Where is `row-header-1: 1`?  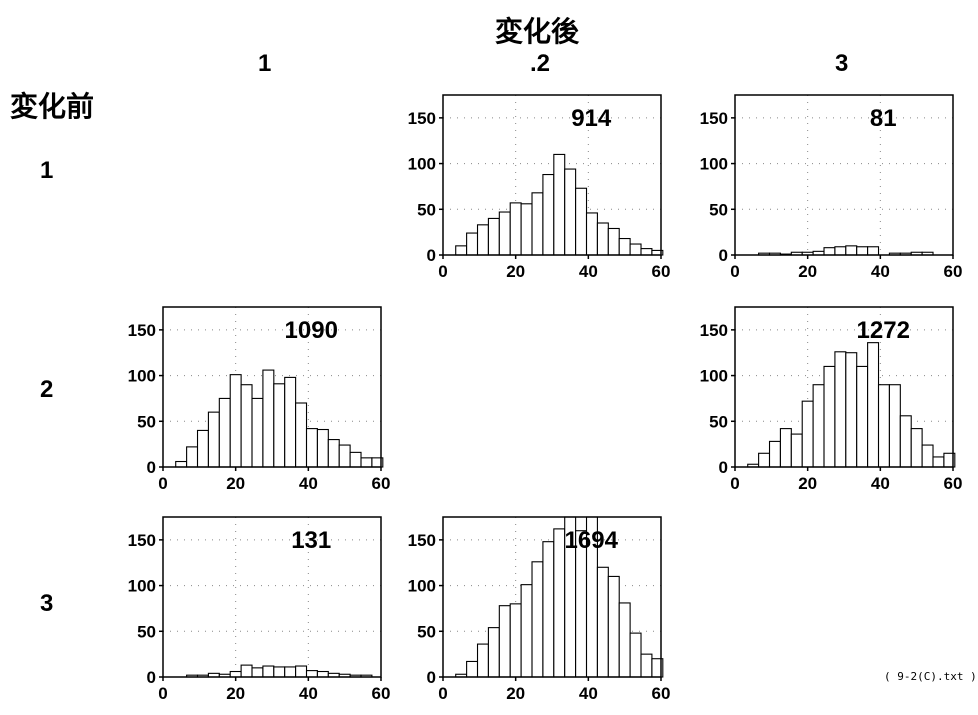 row-header-1: 1 is located at coordinates (47, 170).